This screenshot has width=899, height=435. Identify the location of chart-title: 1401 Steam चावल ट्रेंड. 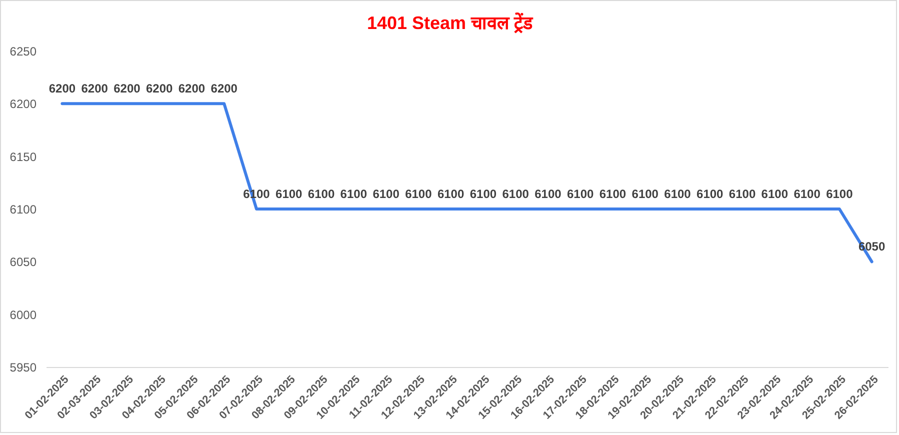
(450, 23).